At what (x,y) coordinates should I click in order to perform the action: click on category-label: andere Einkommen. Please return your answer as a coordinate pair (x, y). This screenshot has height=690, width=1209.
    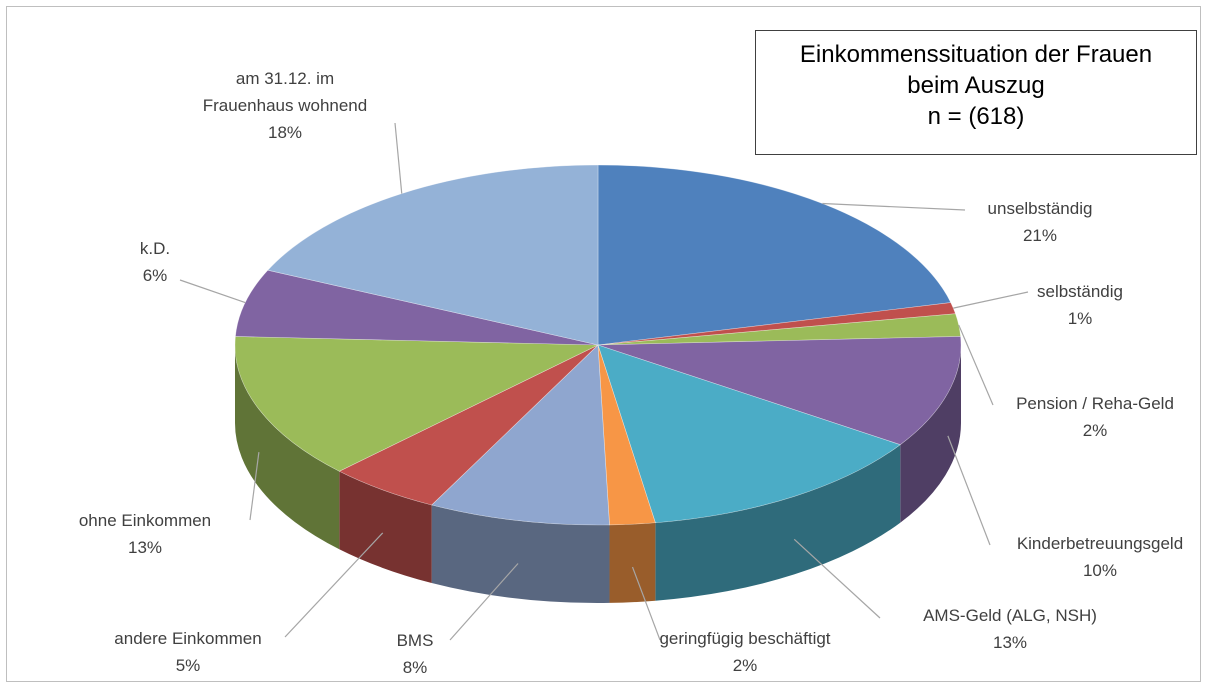
    Looking at the image, I should click on (188, 638).